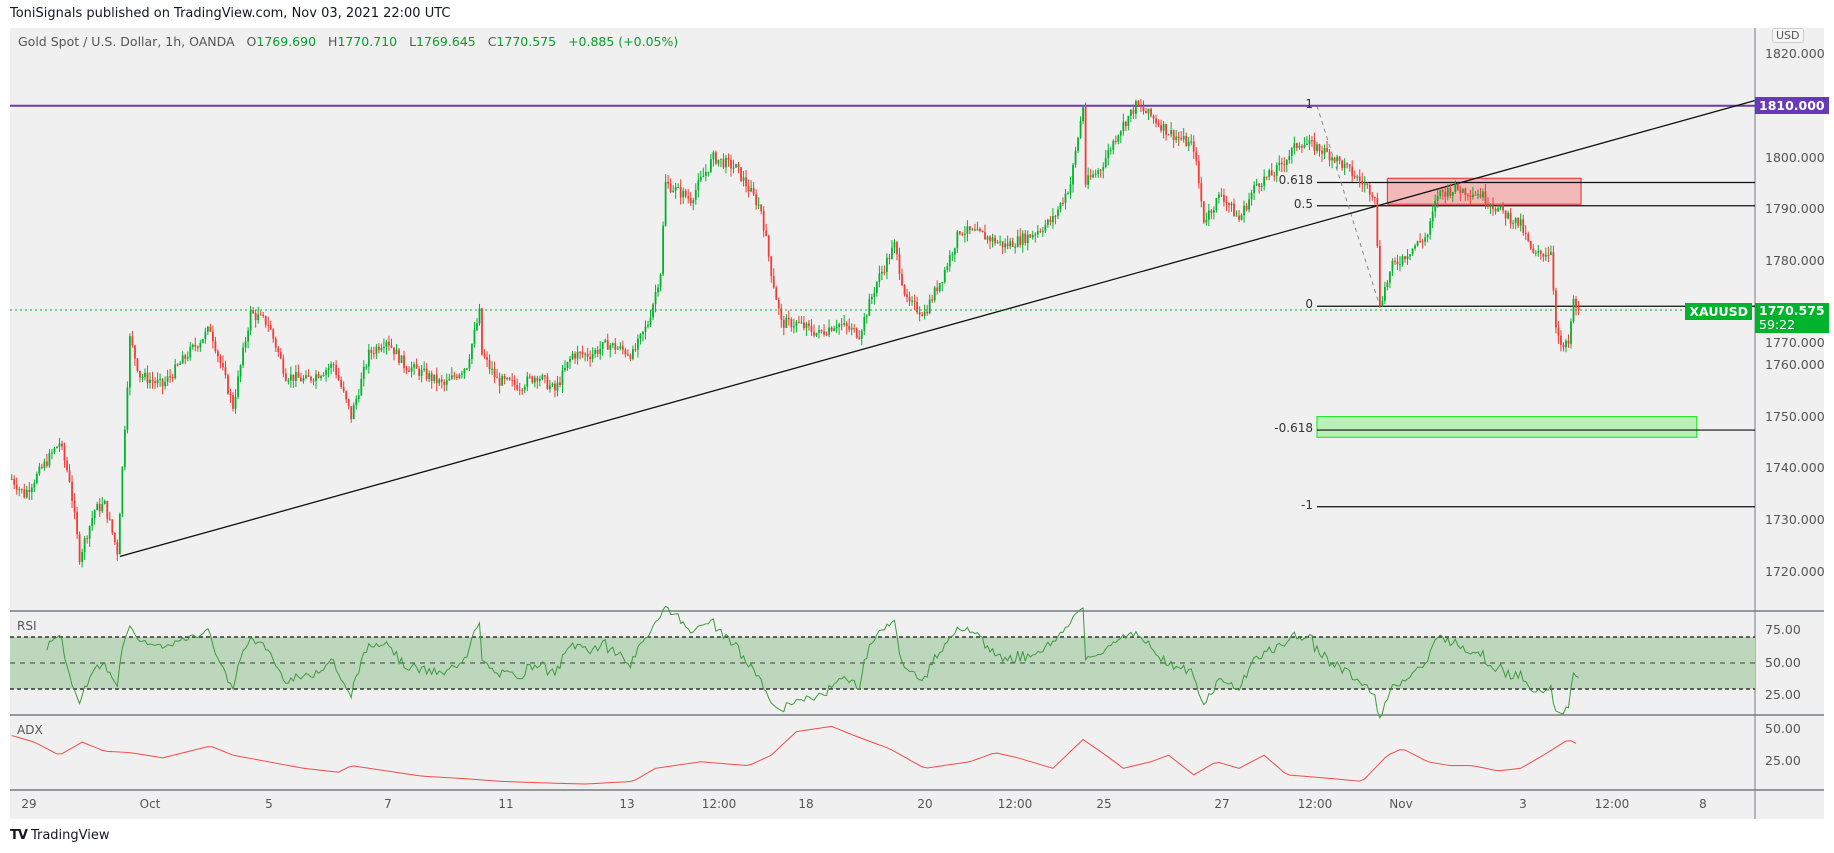 Image resolution: width=1834 pixels, height=853 pixels. I want to click on low-label: L, so click(413, 41).